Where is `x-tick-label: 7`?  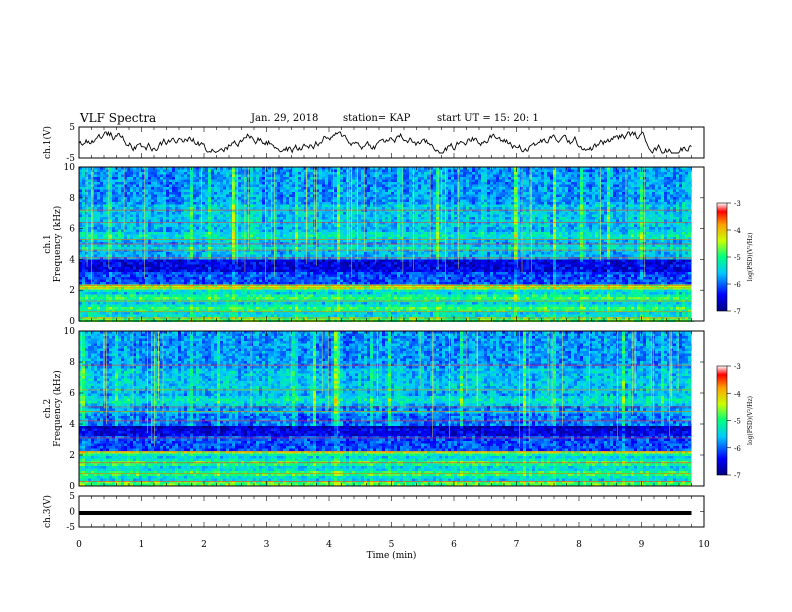 x-tick-label: 7 is located at coordinates (517, 545).